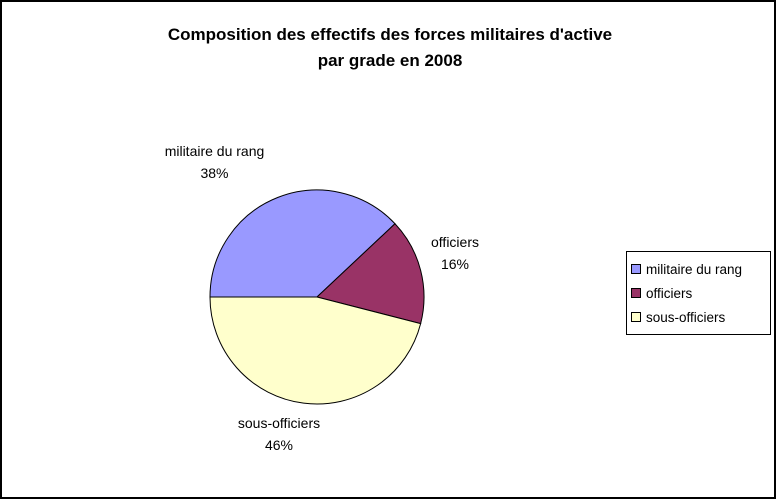 The image size is (776, 499). What do you see at coordinates (279, 423) in the screenshot?
I see `slice-label-sous-officiers-name: sous-officiers` at bounding box center [279, 423].